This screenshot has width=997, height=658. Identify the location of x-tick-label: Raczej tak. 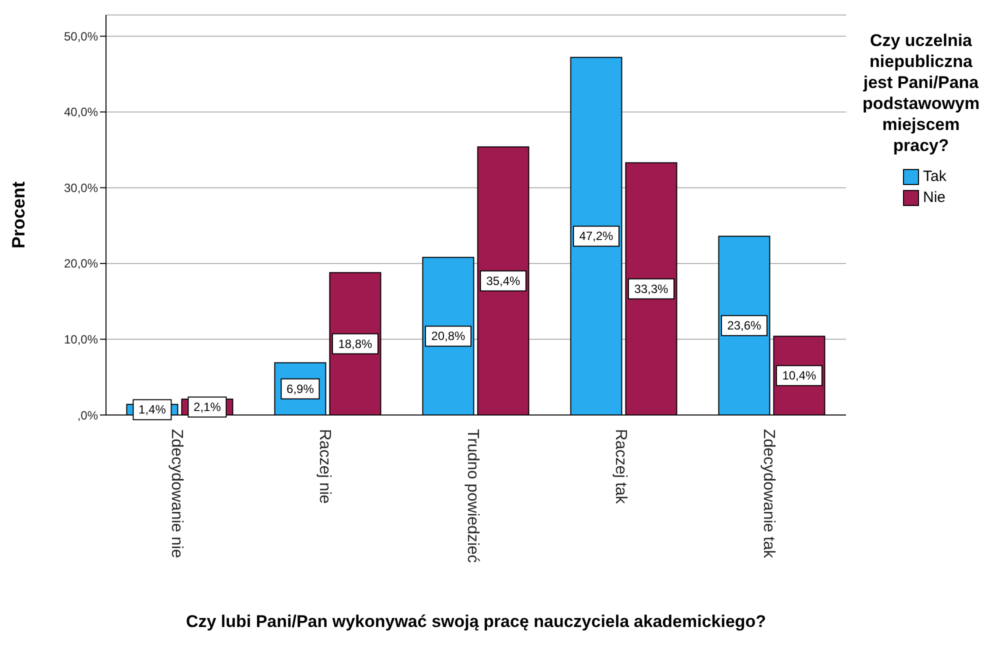
(620, 467).